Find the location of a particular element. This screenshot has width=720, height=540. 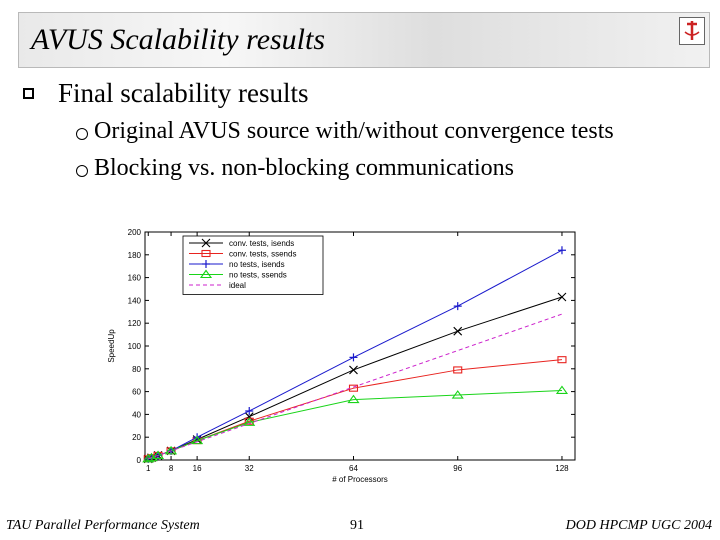

sub-bullet-2: Blocking vs. non-blocking communications is located at coordinates (304, 168).